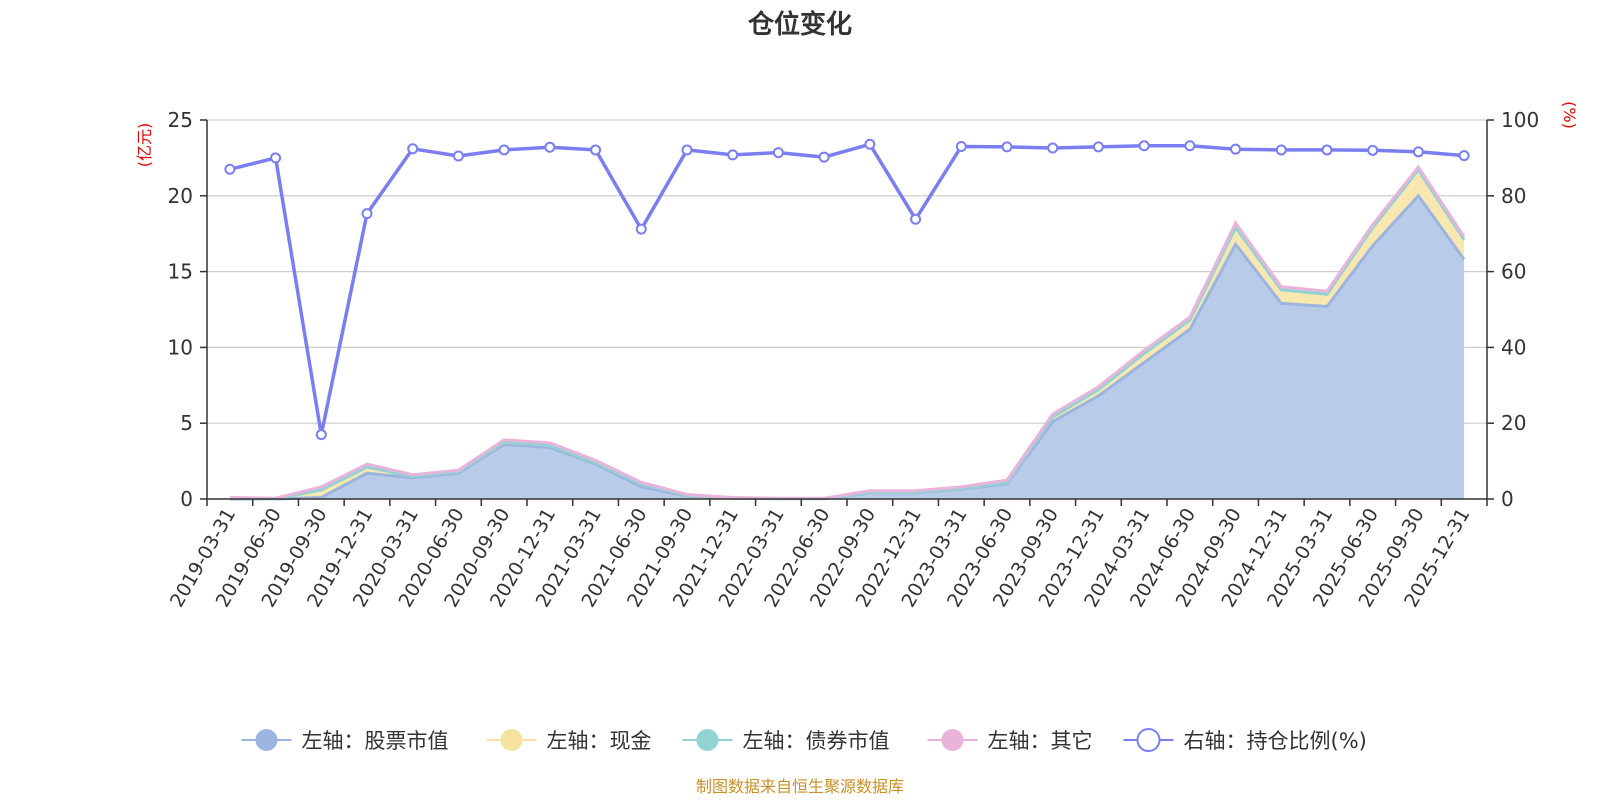 The width and height of the screenshot is (1600, 800). I want to click on left-axis-tick-label: 20, so click(180, 196).